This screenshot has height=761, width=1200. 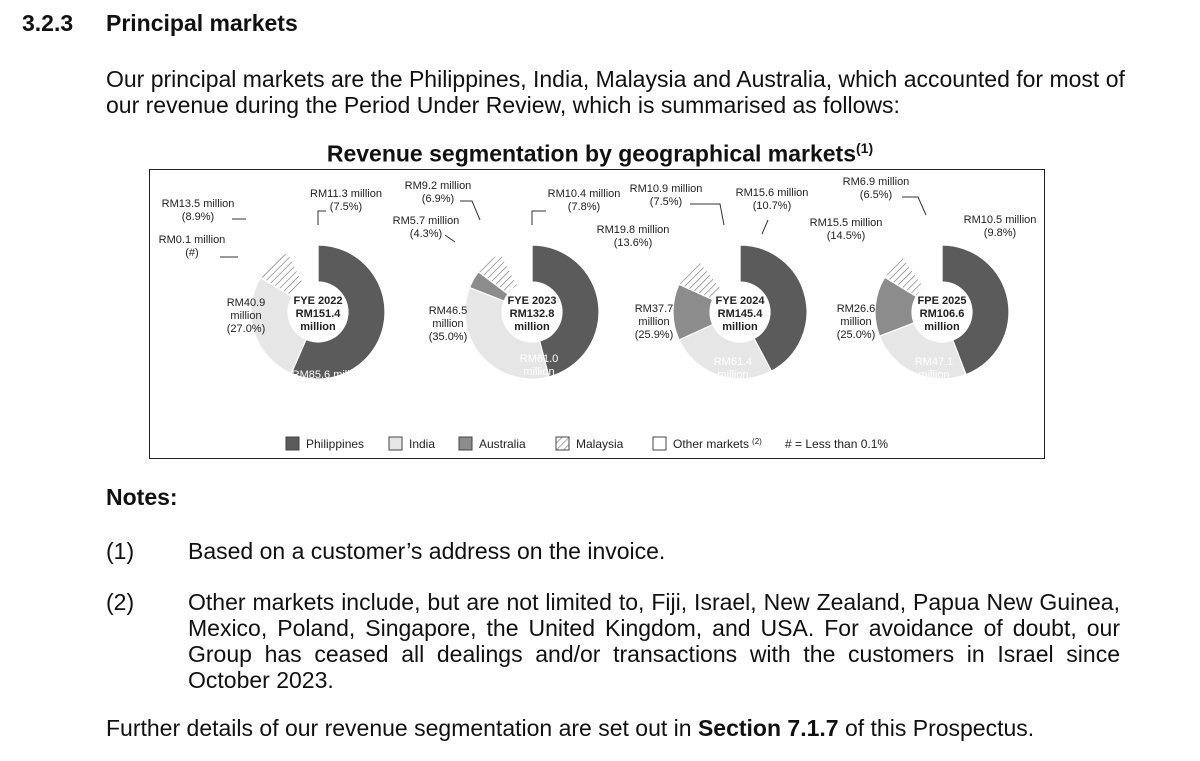 I want to click on slice-label-other-markets: RM10.5 million (9.8%), so click(x=1000, y=226).